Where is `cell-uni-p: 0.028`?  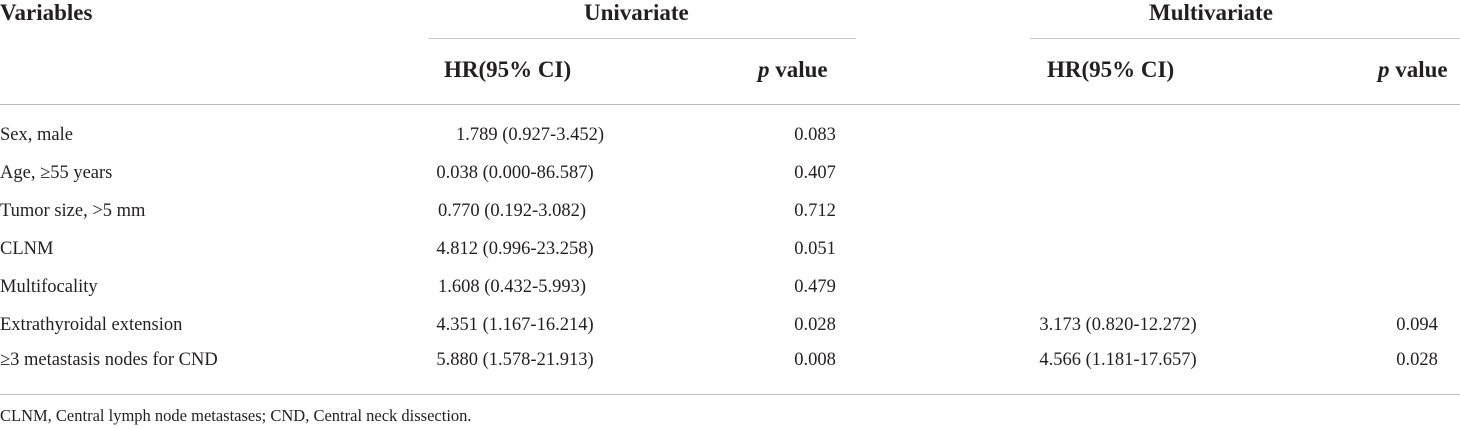 cell-uni-p: 0.028 is located at coordinates (815, 325).